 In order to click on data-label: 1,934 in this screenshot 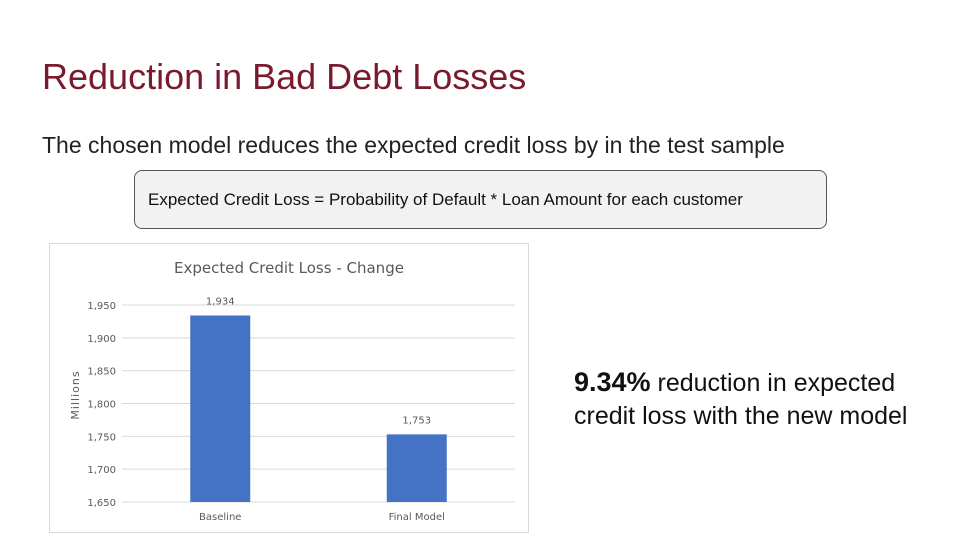, I will do `click(220, 302)`.